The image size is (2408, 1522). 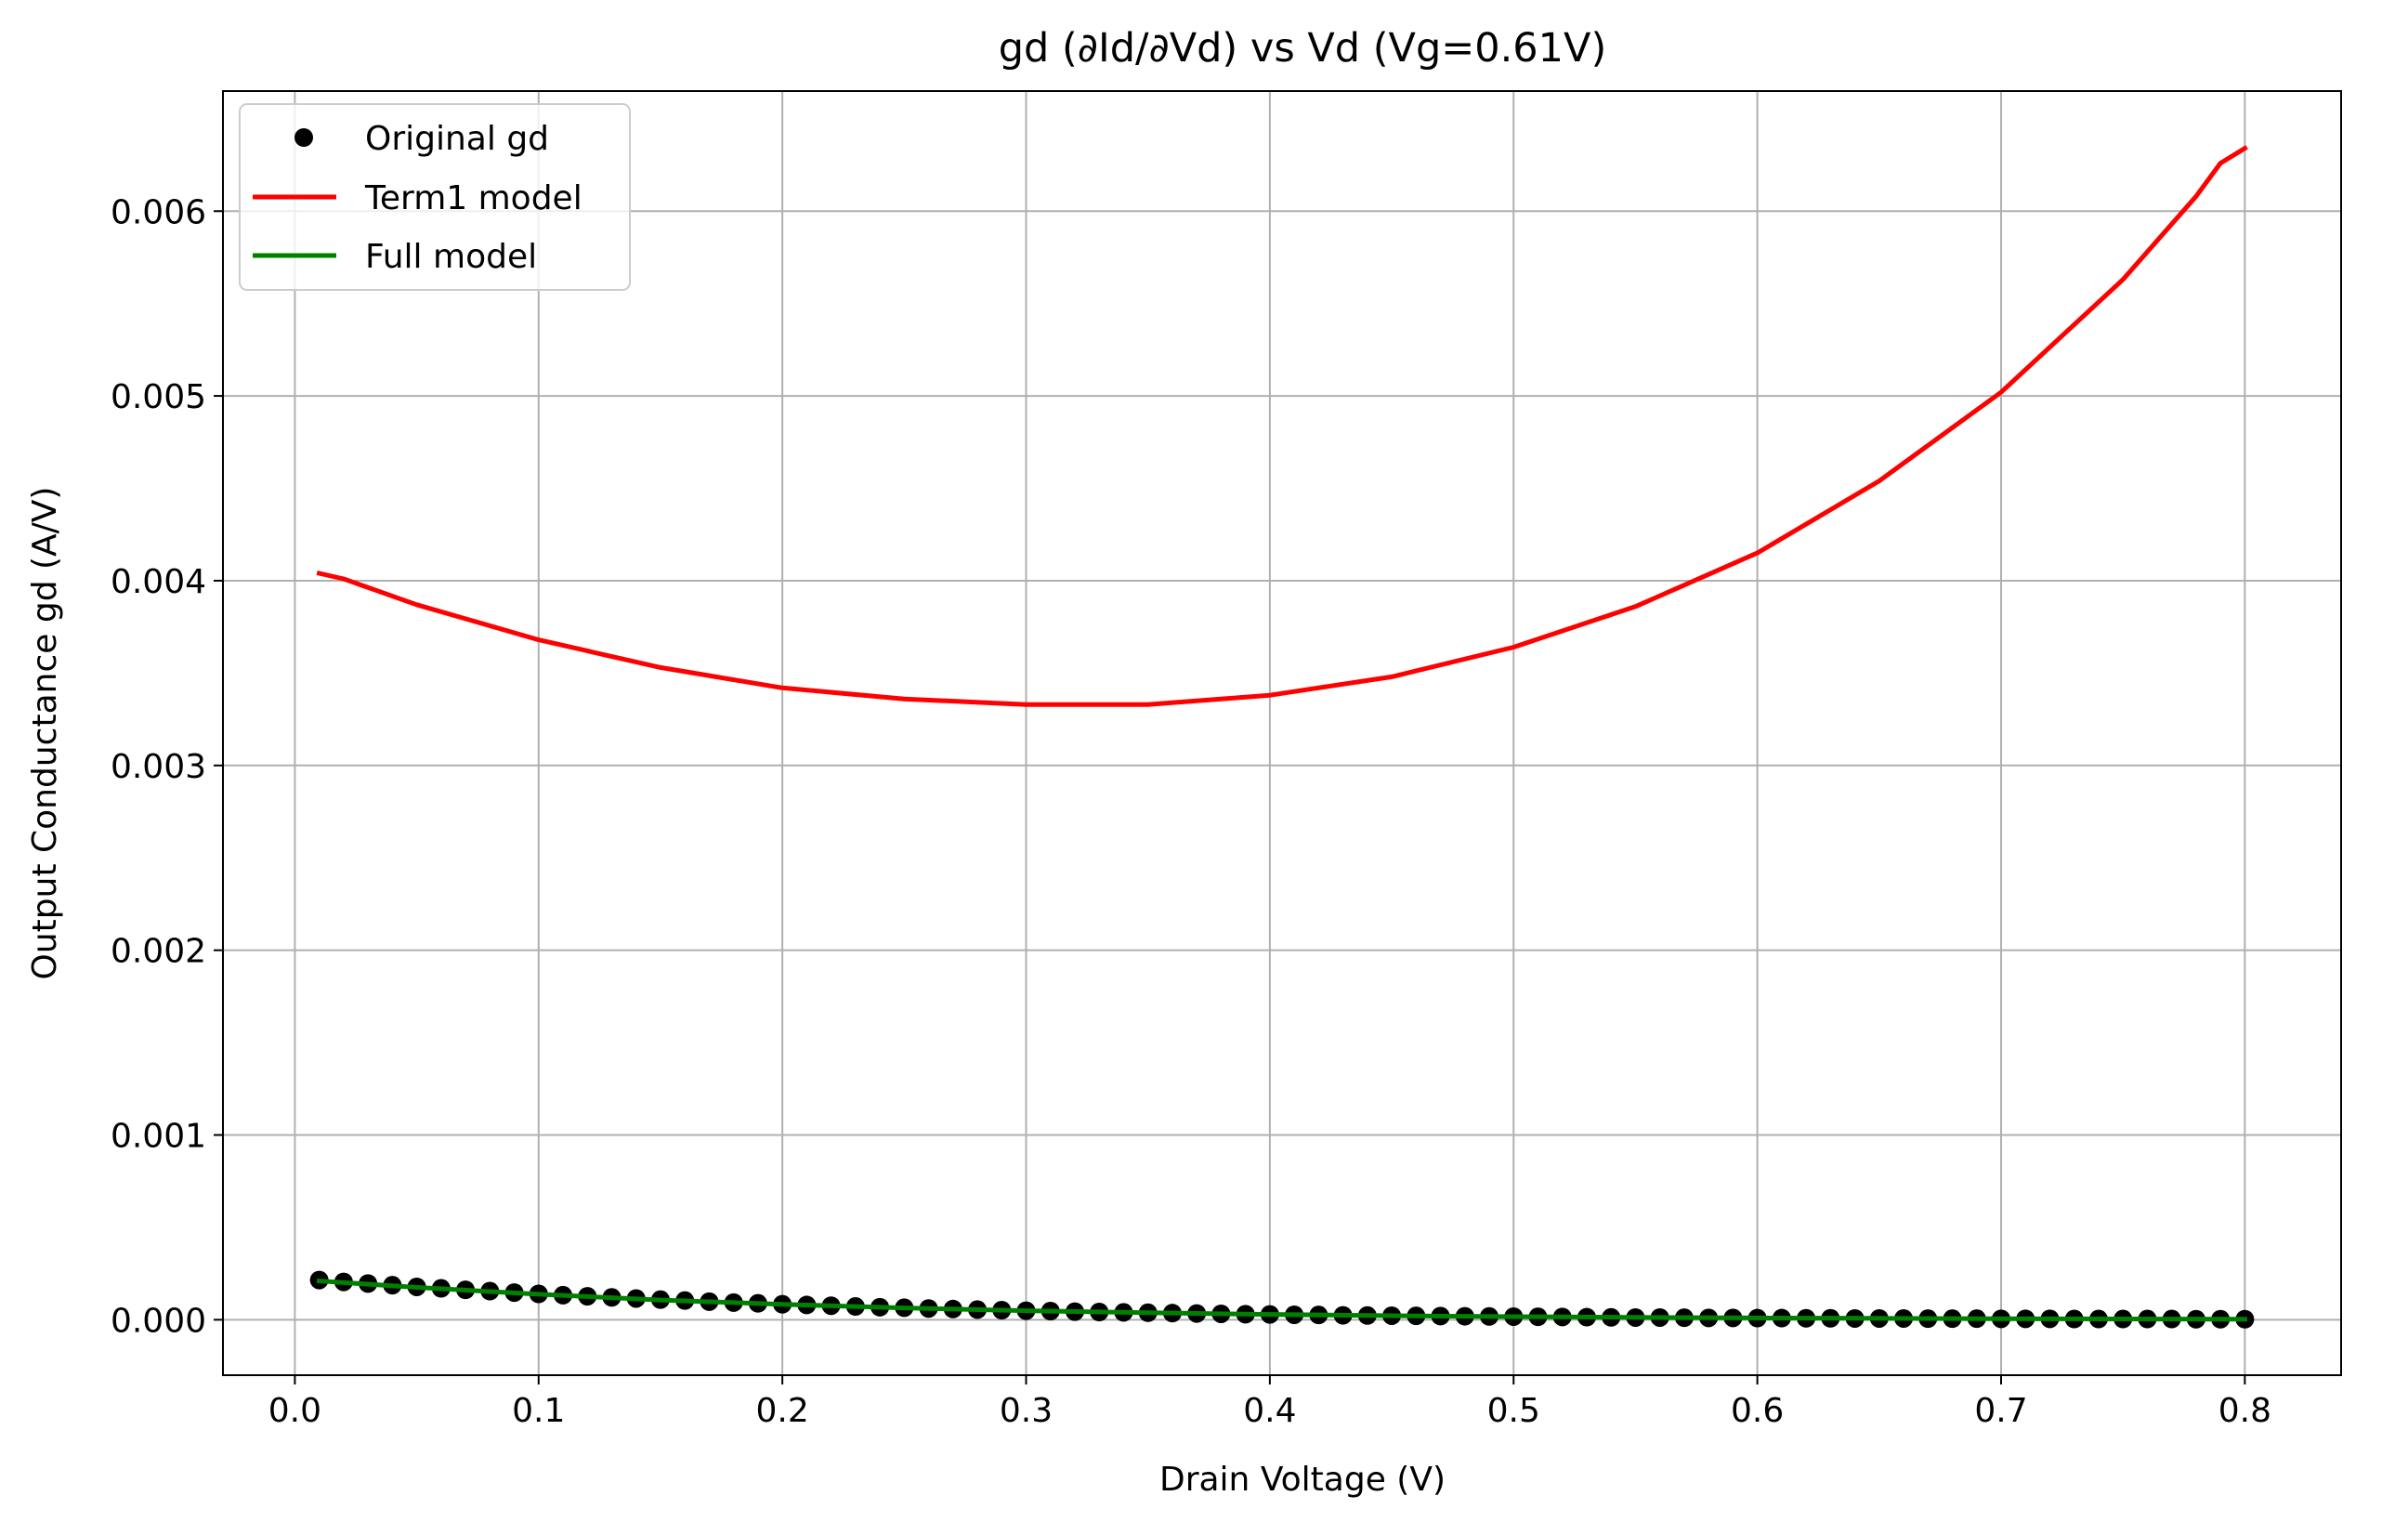 I want to click on legend-box, so click(x=435, y=197).